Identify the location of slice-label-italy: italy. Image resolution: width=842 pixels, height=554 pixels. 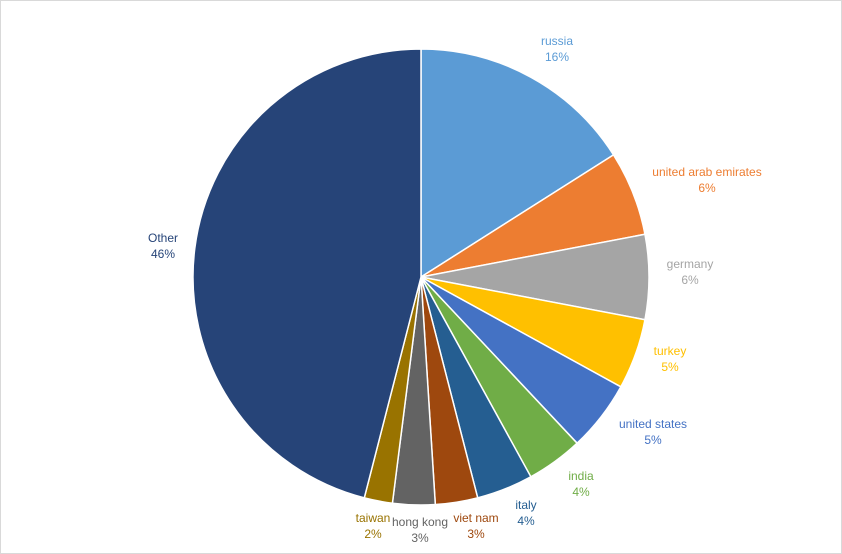
(525, 505).